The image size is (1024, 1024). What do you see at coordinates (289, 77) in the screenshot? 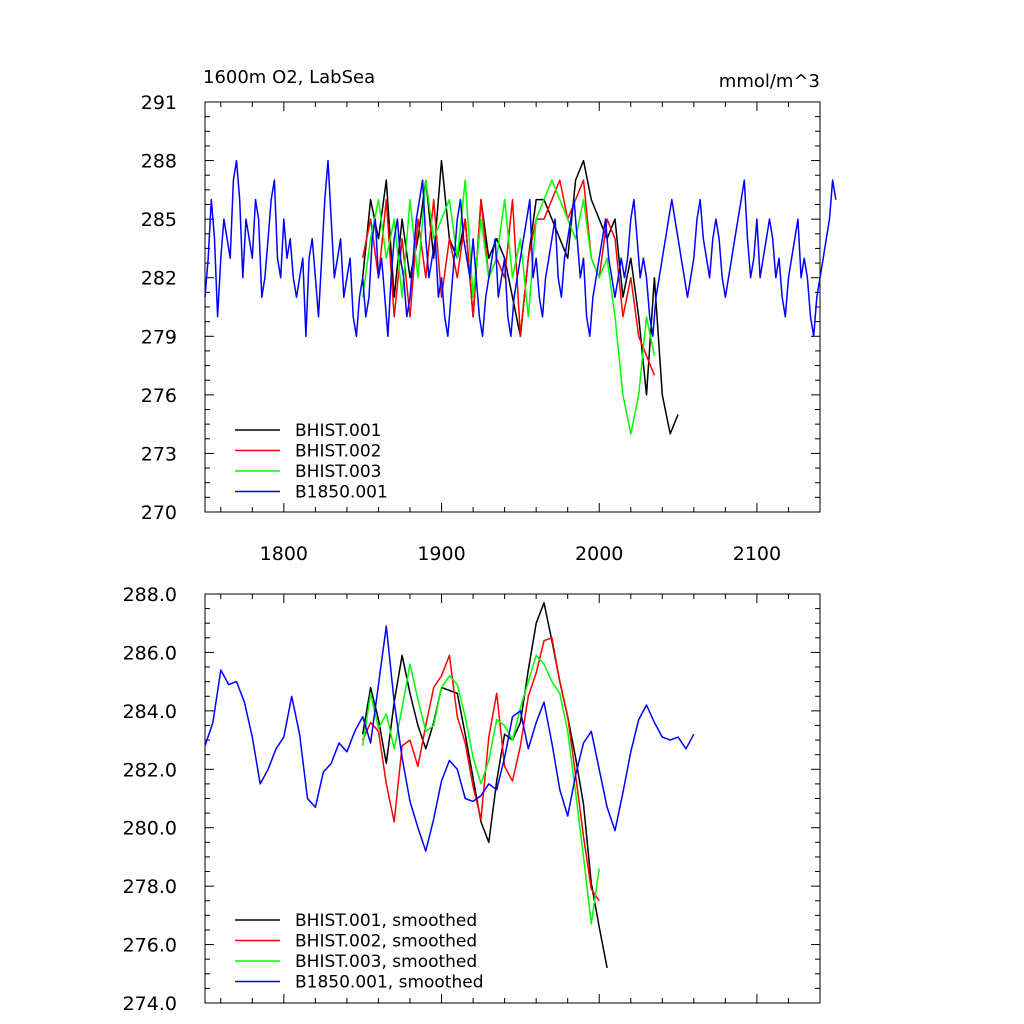
I see `chart-title: 1600m O2, LabSea` at bounding box center [289, 77].